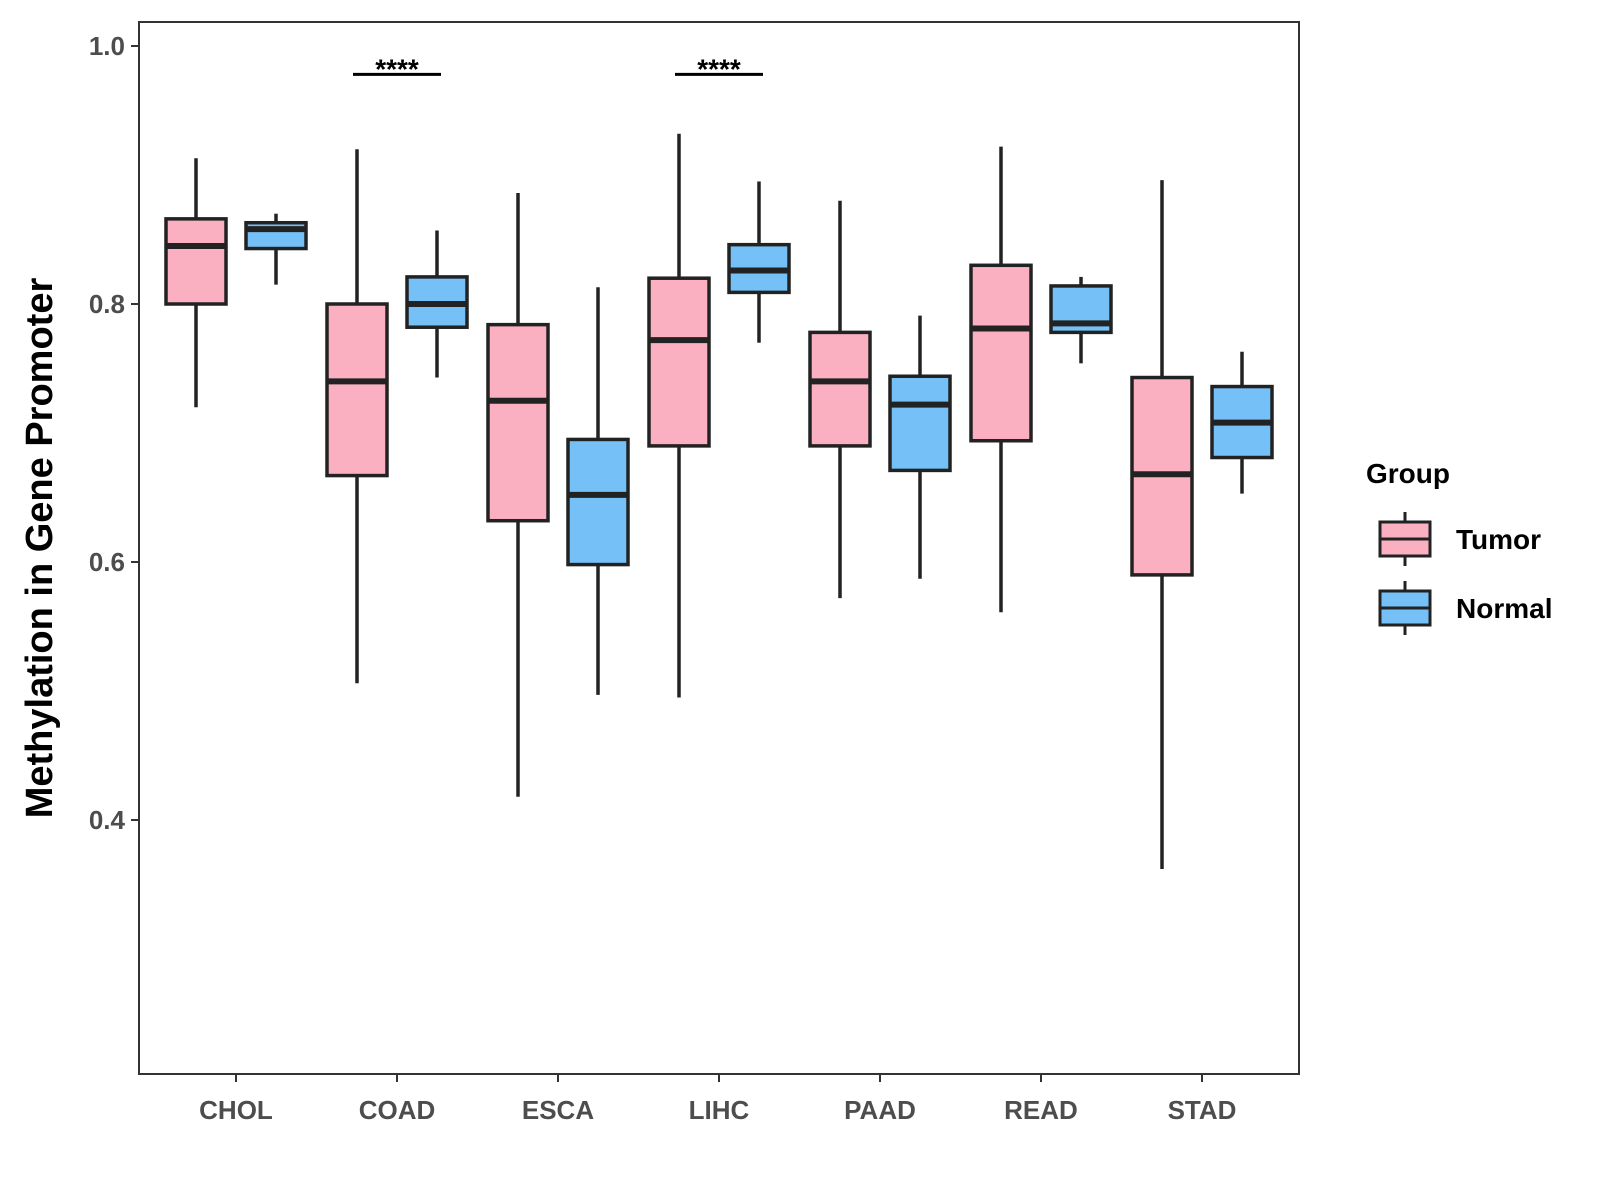 The width and height of the screenshot is (1600, 1200). What do you see at coordinates (558, 68) in the screenshot?
I see `annotations-layer: **** ****` at bounding box center [558, 68].